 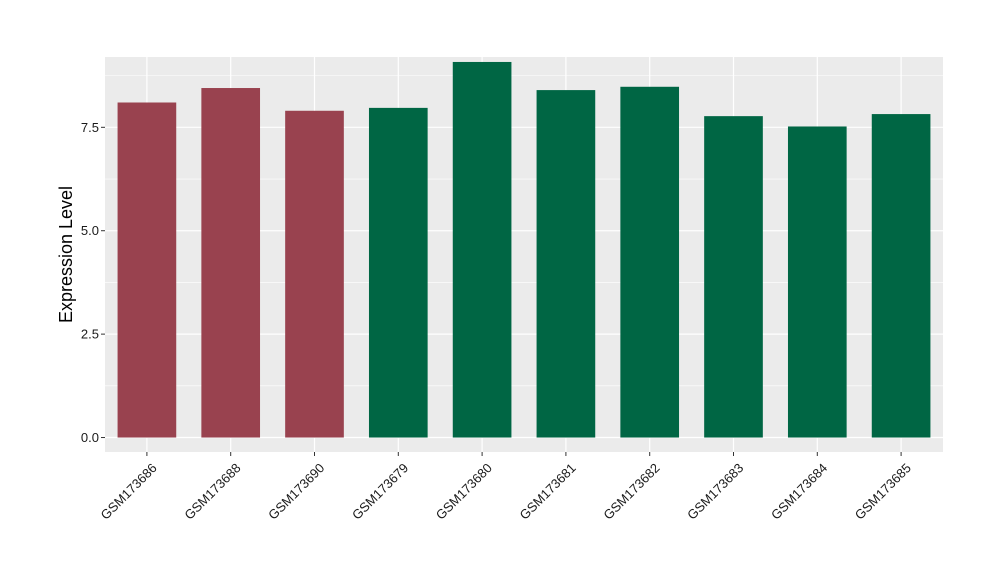 What do you see at coordinates (901, 276) in the screenshot?
I see `bar-GSM173685` at bounding box center [901, 276].